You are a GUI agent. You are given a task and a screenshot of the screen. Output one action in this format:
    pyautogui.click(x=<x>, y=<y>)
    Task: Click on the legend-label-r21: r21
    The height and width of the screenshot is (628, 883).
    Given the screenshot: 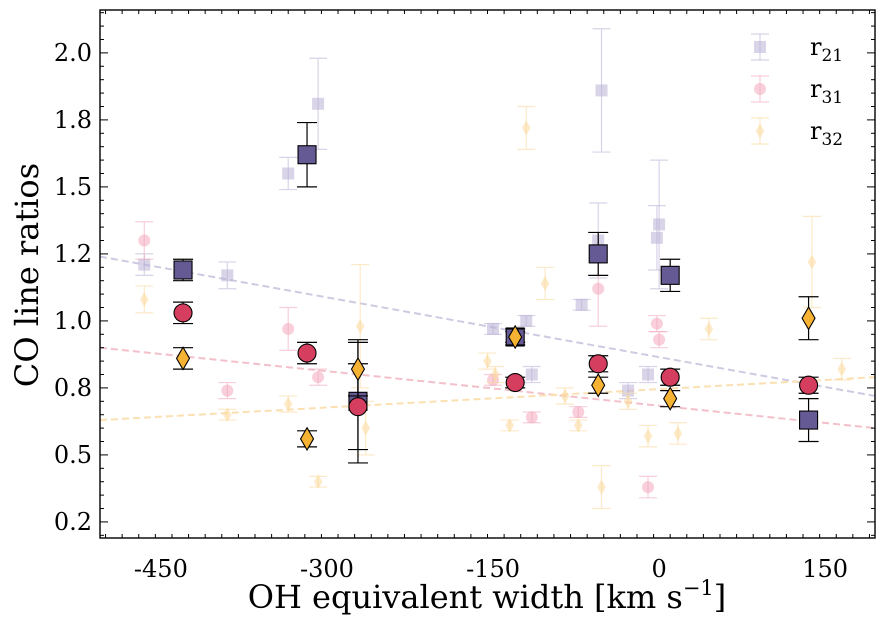 What is the action you would take?
    pyautogui.click(x=826, y=49)
    